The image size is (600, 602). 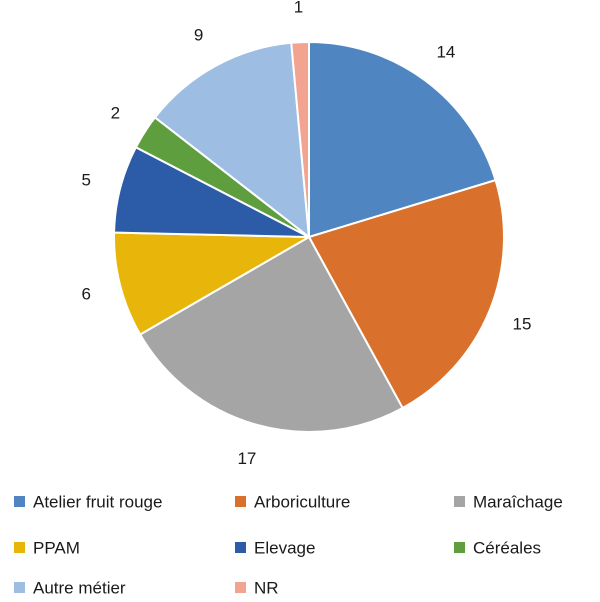 I want to click on legend-item-ppam: PPAM, so click(x=47, y=548).